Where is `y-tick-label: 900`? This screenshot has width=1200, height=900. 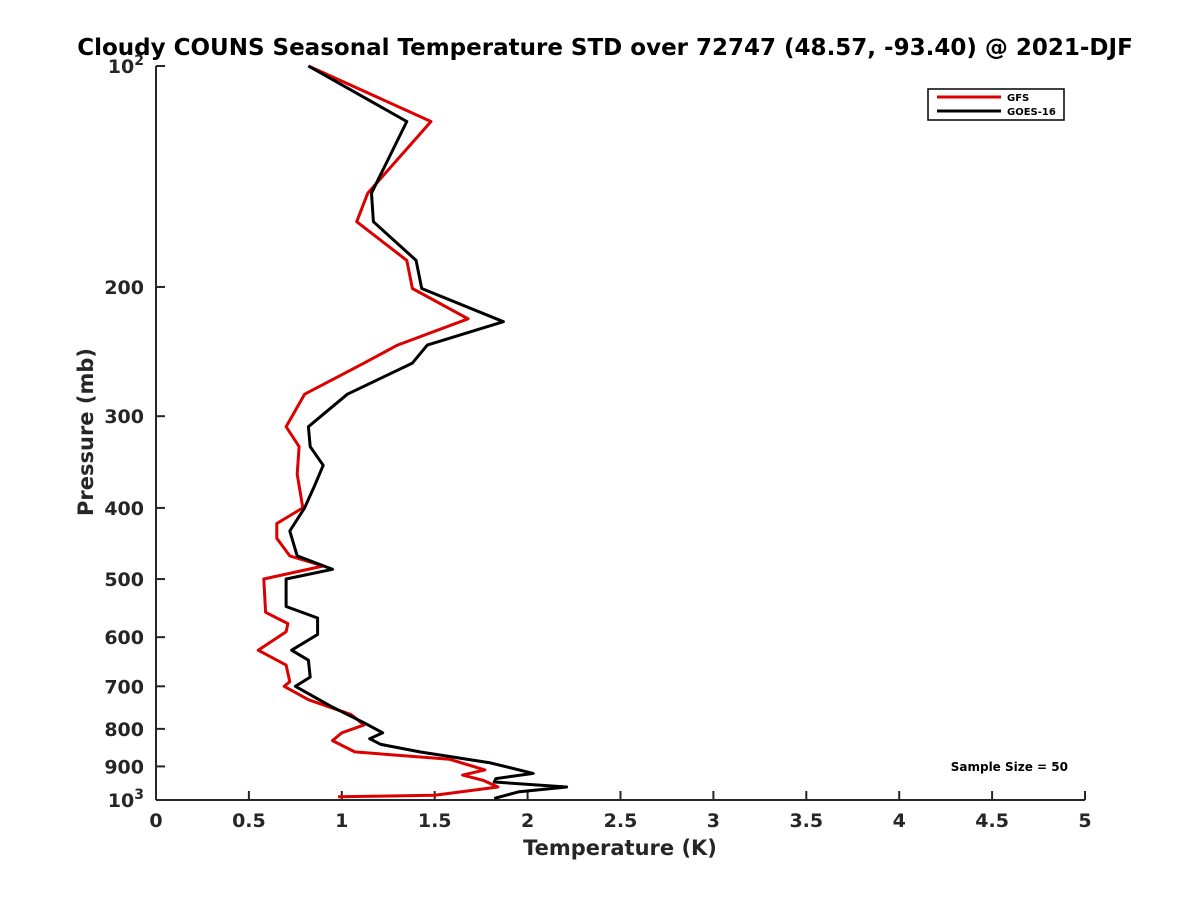 y-tick-label: 900 is located at coordinates (124, 767).